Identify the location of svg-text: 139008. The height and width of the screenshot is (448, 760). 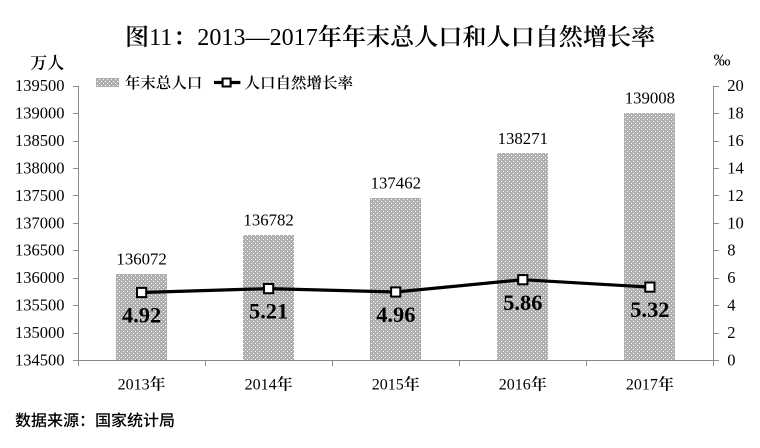
(650, 98).